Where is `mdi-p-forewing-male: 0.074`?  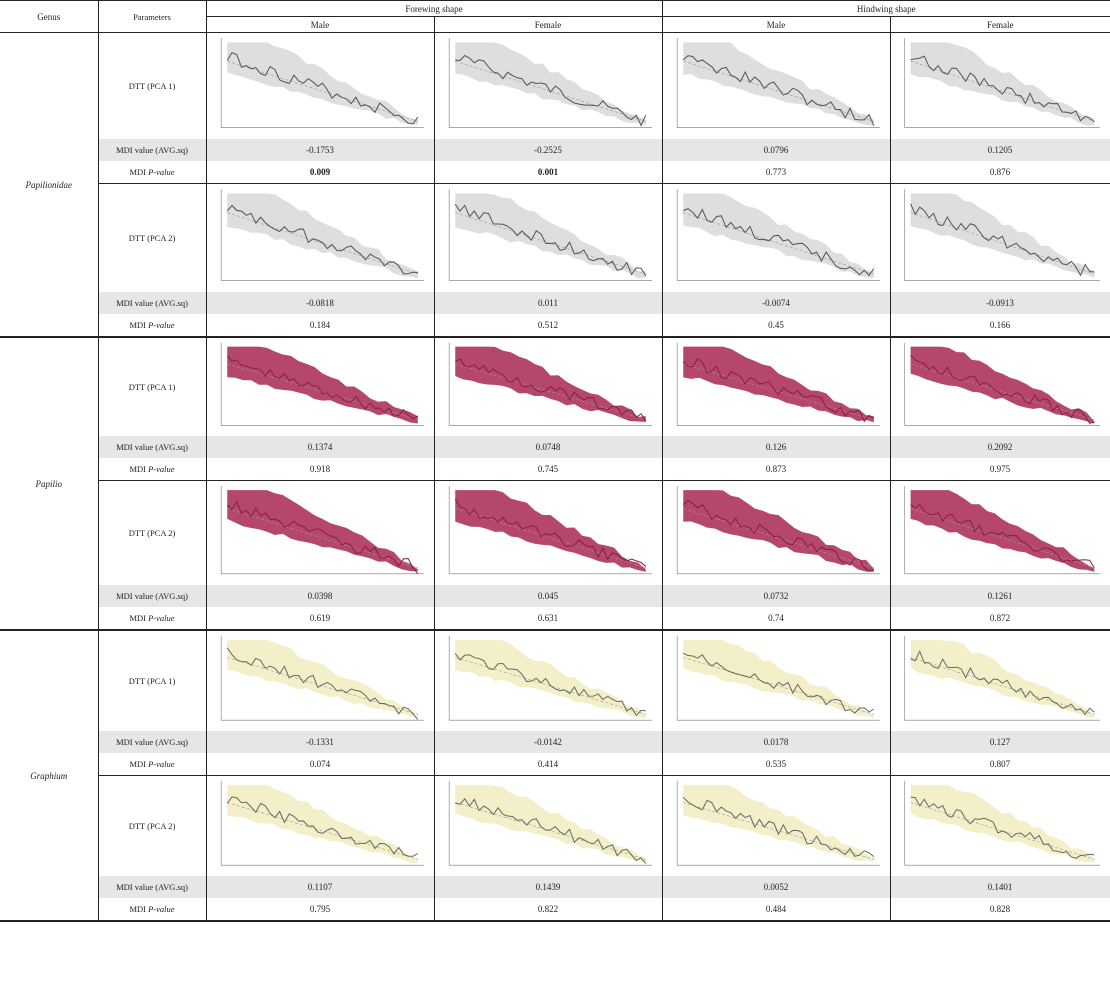 mdi-p-forewing-male: 0.074 is located at coordinates (320, 764).